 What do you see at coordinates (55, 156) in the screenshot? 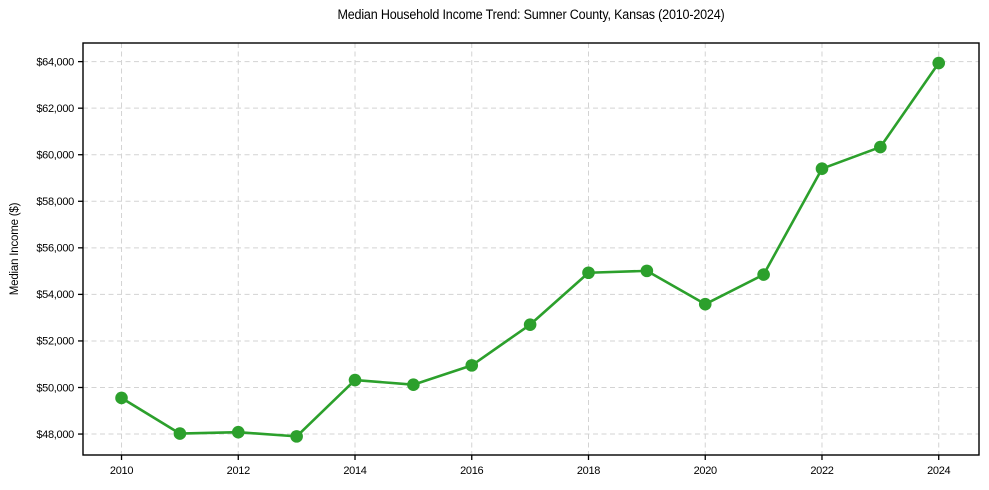
I see `y-tick-label: $60,000` at bounding box center [55, 156].